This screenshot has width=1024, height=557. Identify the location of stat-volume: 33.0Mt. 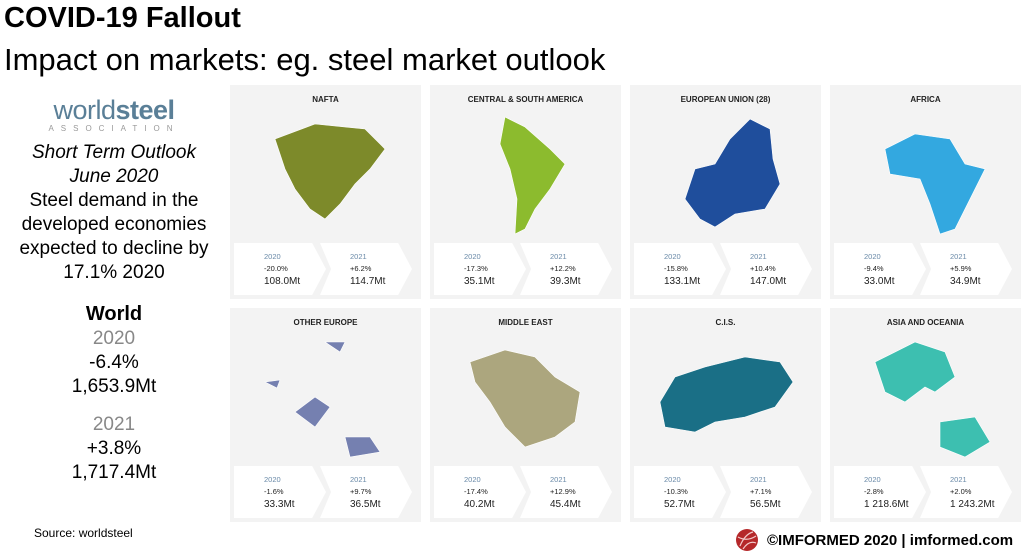
(879, 281).